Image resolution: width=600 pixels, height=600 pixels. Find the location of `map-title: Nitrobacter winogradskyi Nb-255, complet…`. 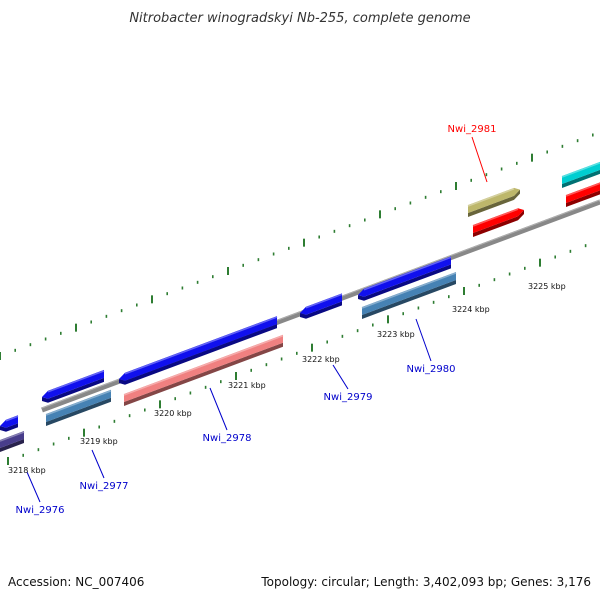

map-title: Nitrobacter winogradskyi Nb-255, complet… is located at coordinates (299, 18).